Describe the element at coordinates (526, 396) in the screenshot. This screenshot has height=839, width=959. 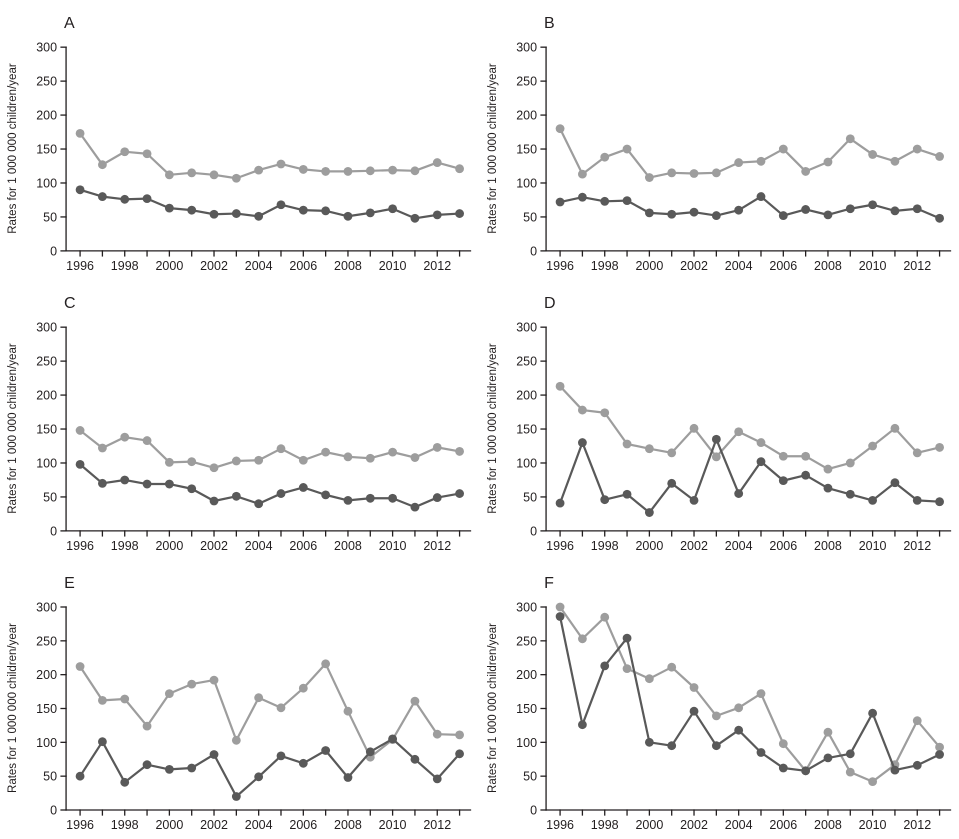
I see `y-tick-label: 200` at that location.